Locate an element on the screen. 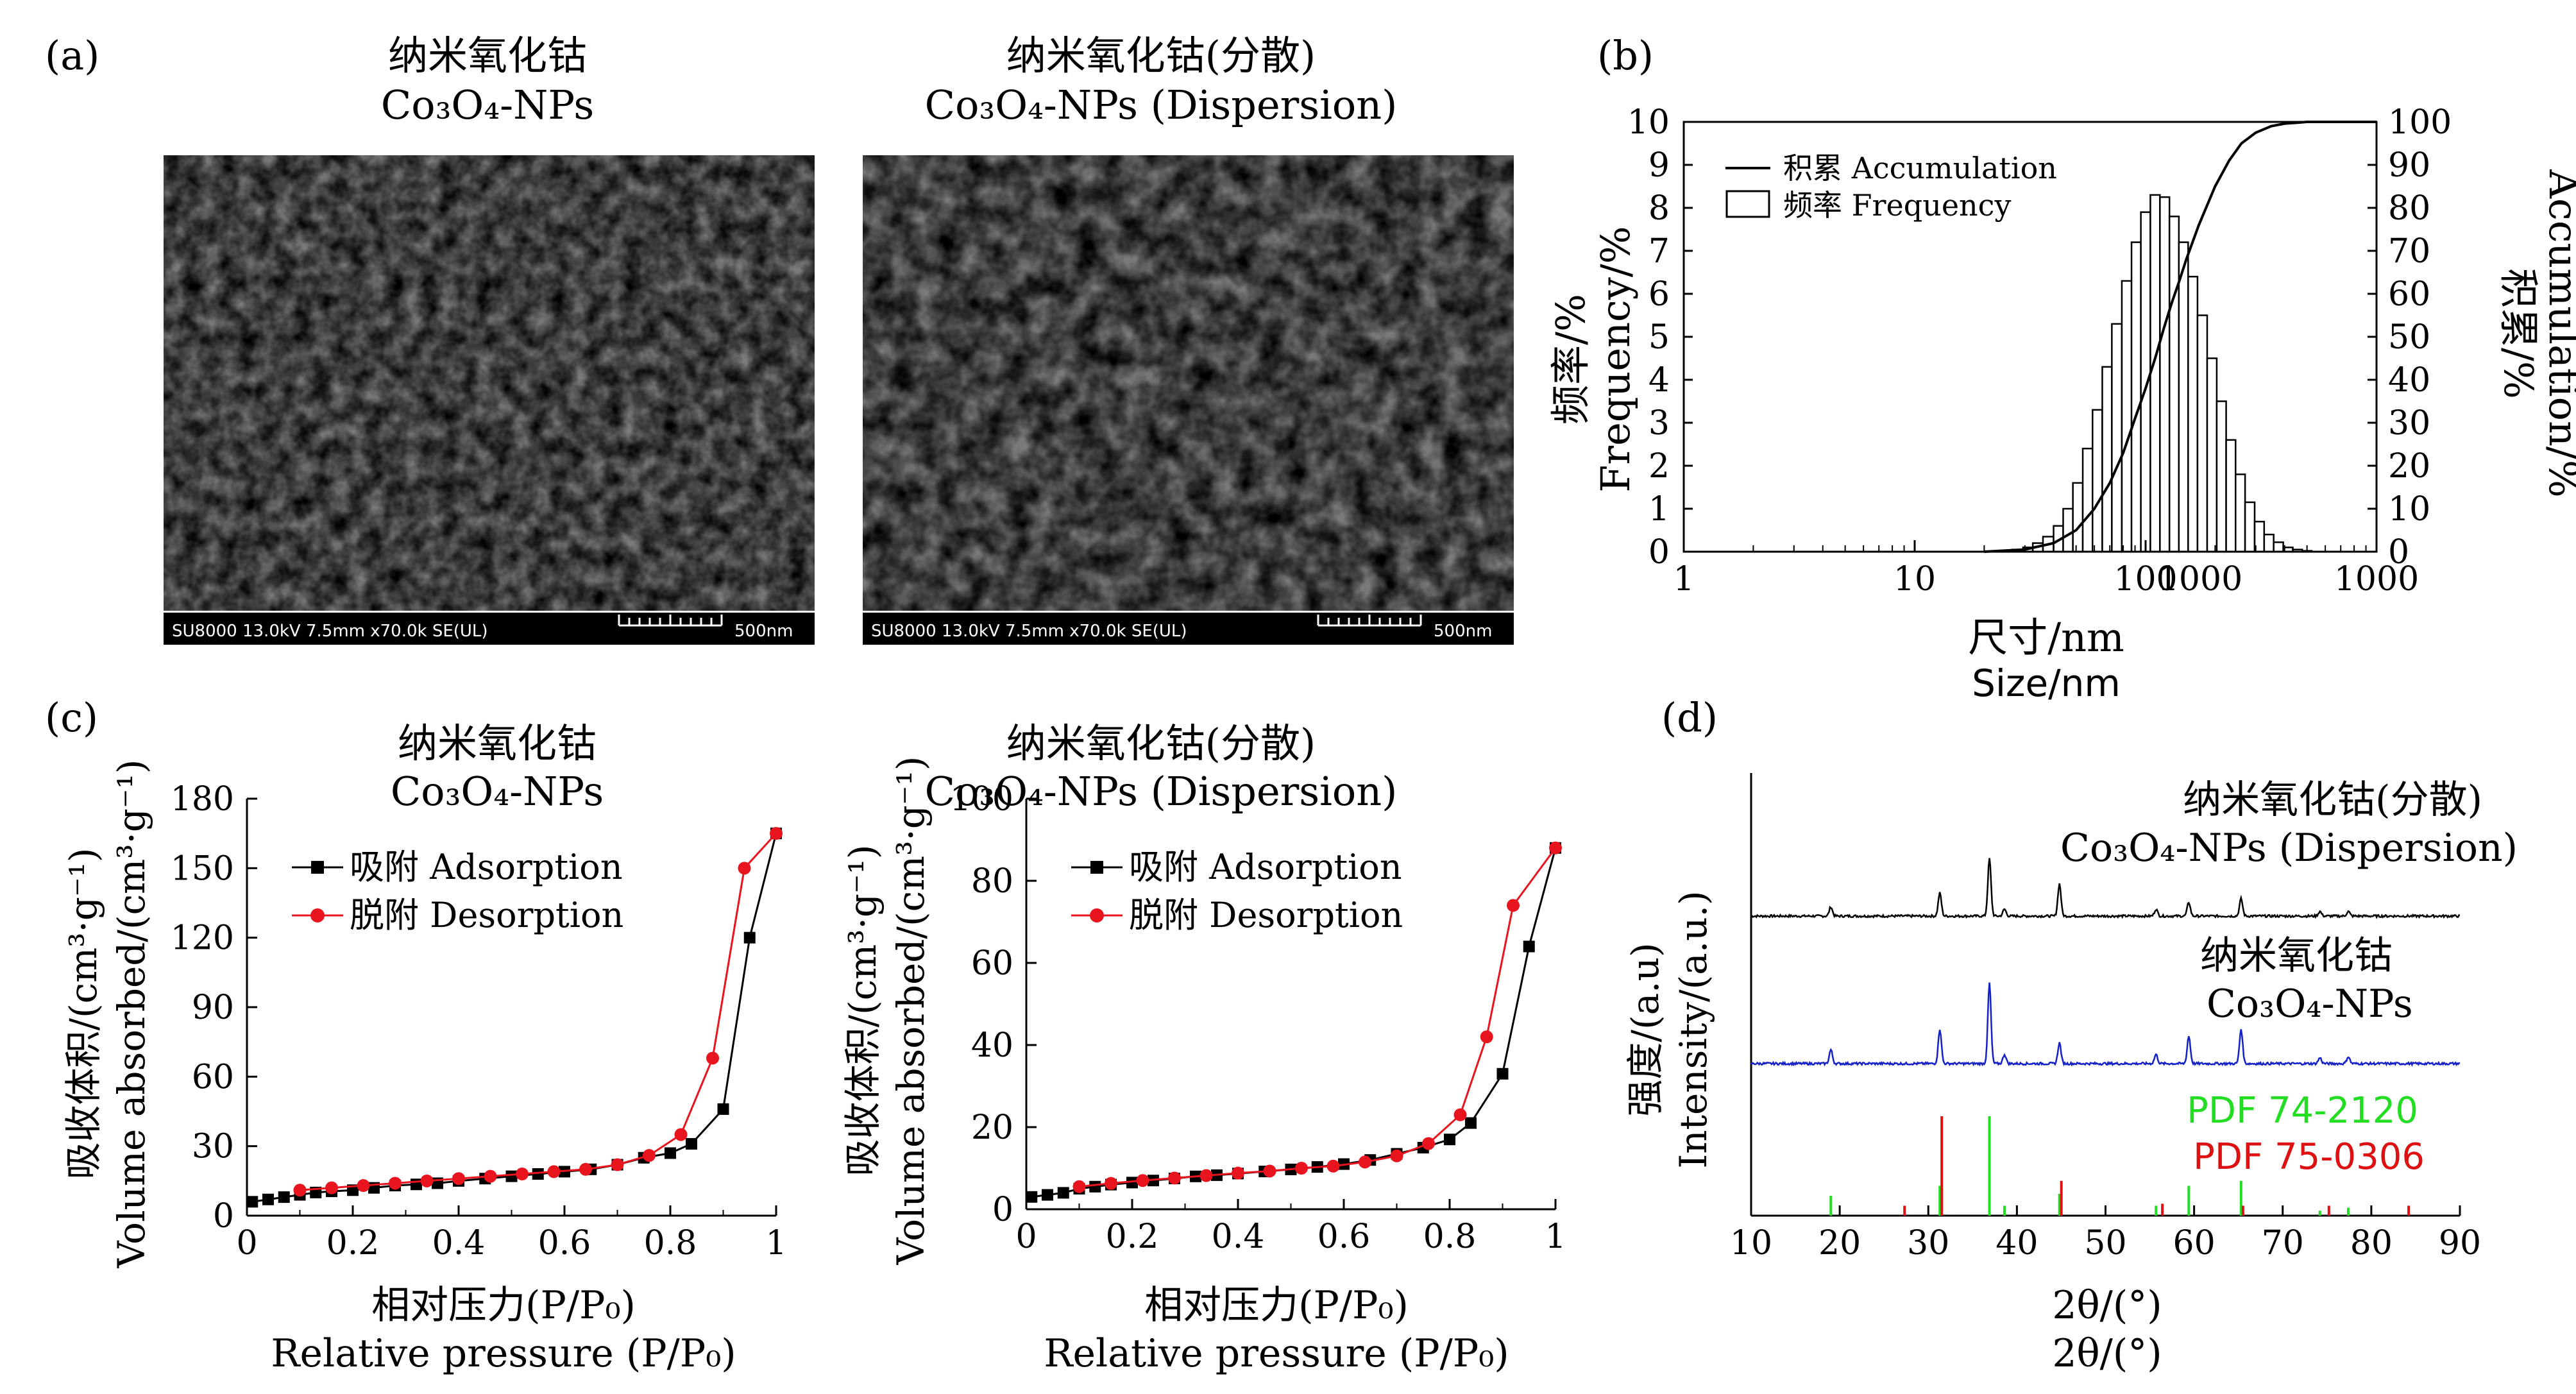  y2-tick-label: 20 is located at coordinates (2409, 466).